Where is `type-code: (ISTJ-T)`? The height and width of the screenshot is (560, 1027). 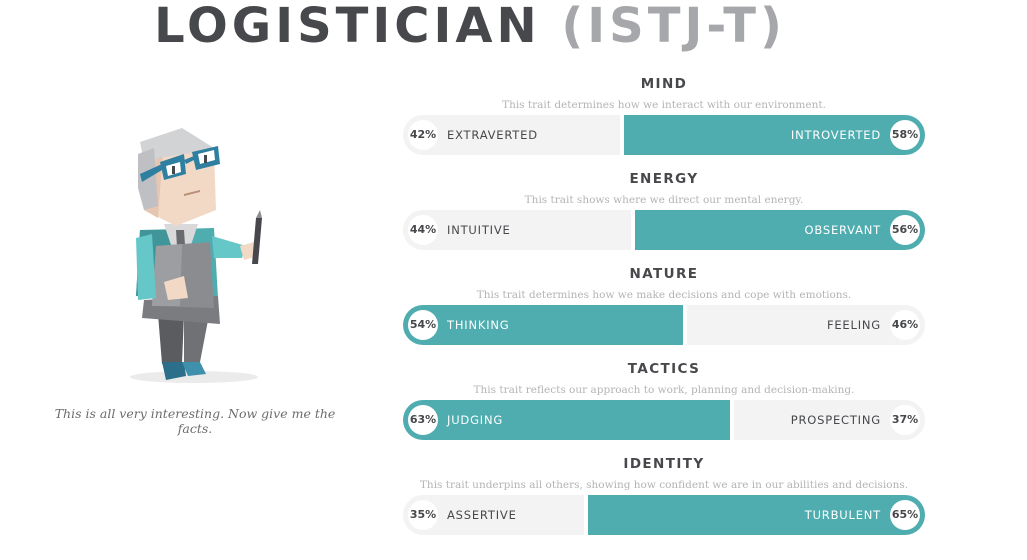
type-code: (ISTJ-T) is located at coordinates (673, 27).